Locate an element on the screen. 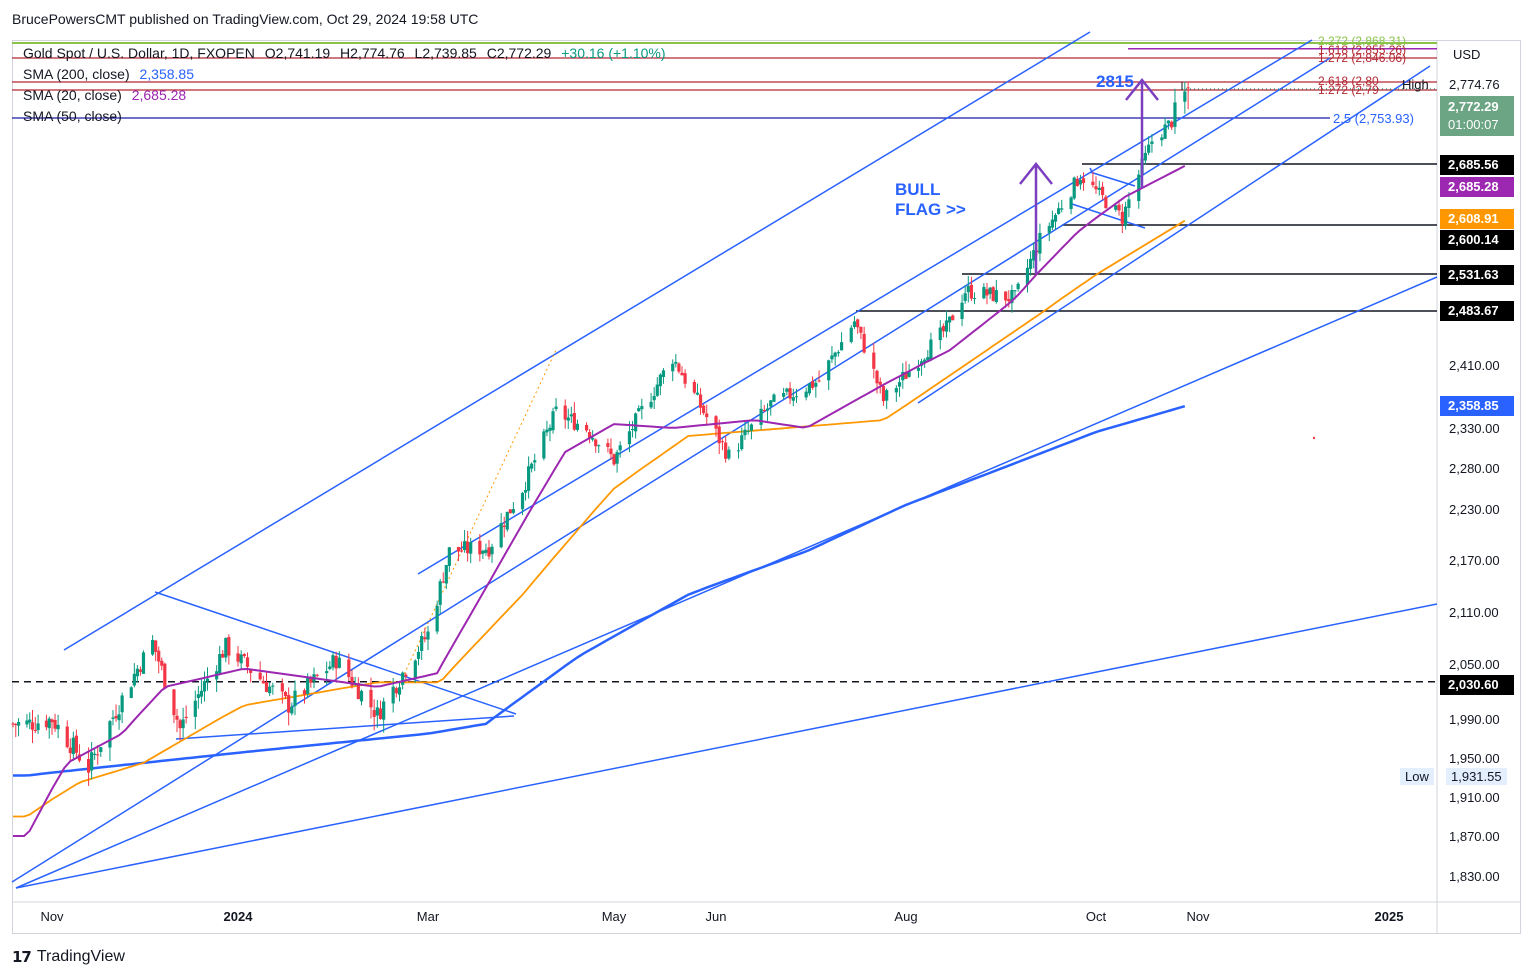  y-tick-label: 2,110.00 is located at coordinates (1474, 612).